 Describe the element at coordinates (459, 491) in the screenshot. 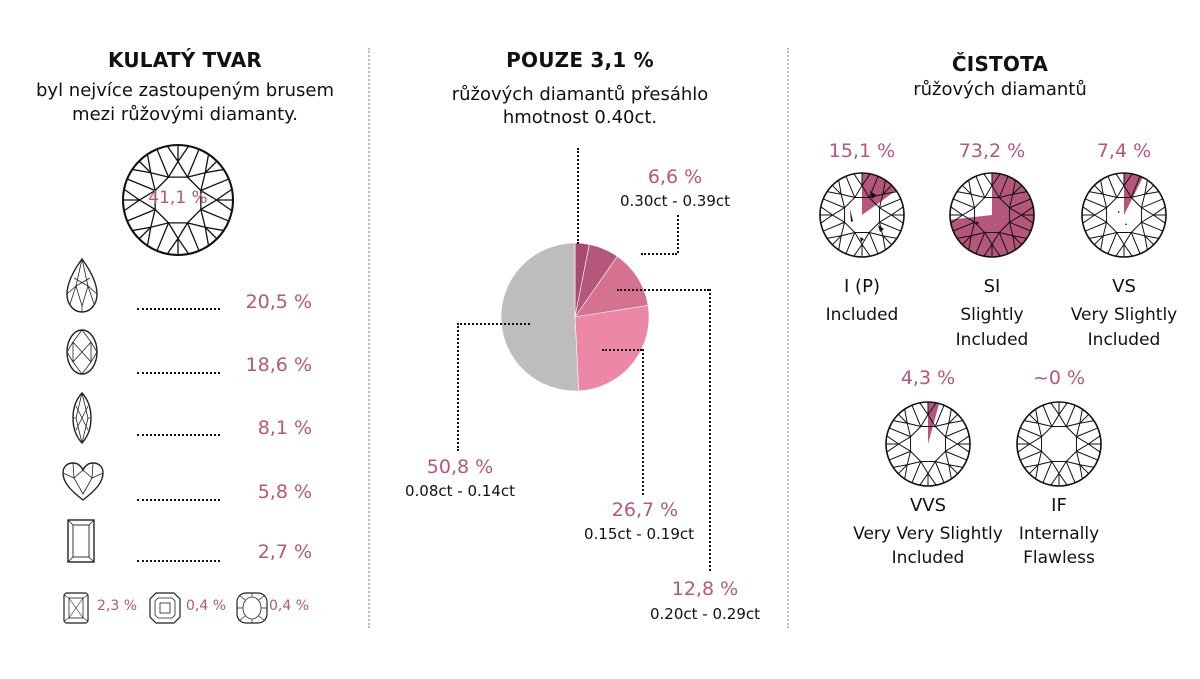

I see `slice-50-8-range: 0.08ct - 0.14ct` at that location.